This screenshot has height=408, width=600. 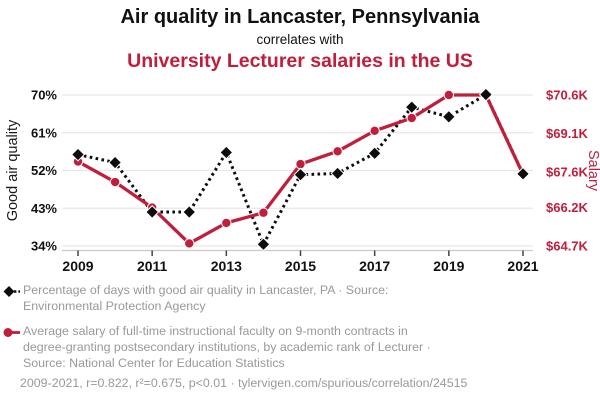 What do you see at coordinates (448, 266) in the screenshot?
I see `x-tick-label: 2019` at bounding box center [448, 266].